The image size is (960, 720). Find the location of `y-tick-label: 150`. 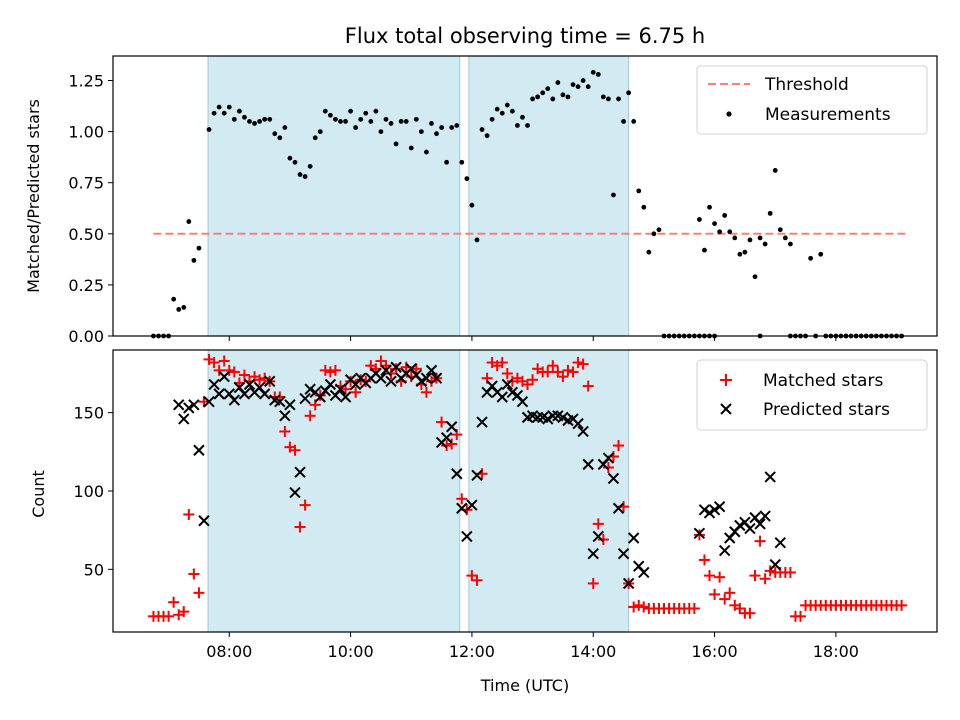

y-tick-label: 150 is located at coordinates (88, 413).